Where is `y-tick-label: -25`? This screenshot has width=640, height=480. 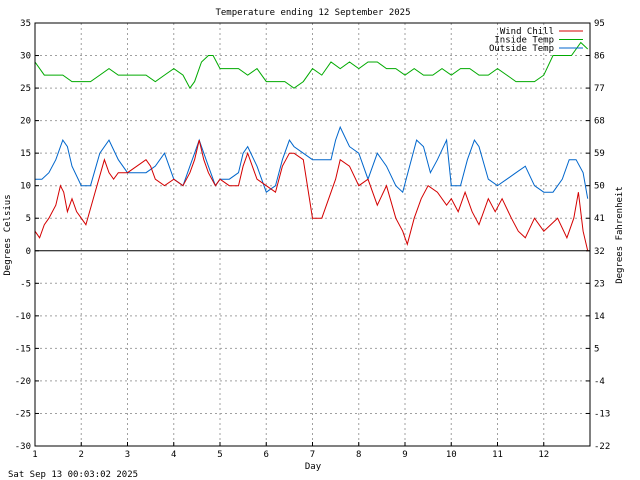 y-tick-label: -25 is located at coordinates (23, 414).